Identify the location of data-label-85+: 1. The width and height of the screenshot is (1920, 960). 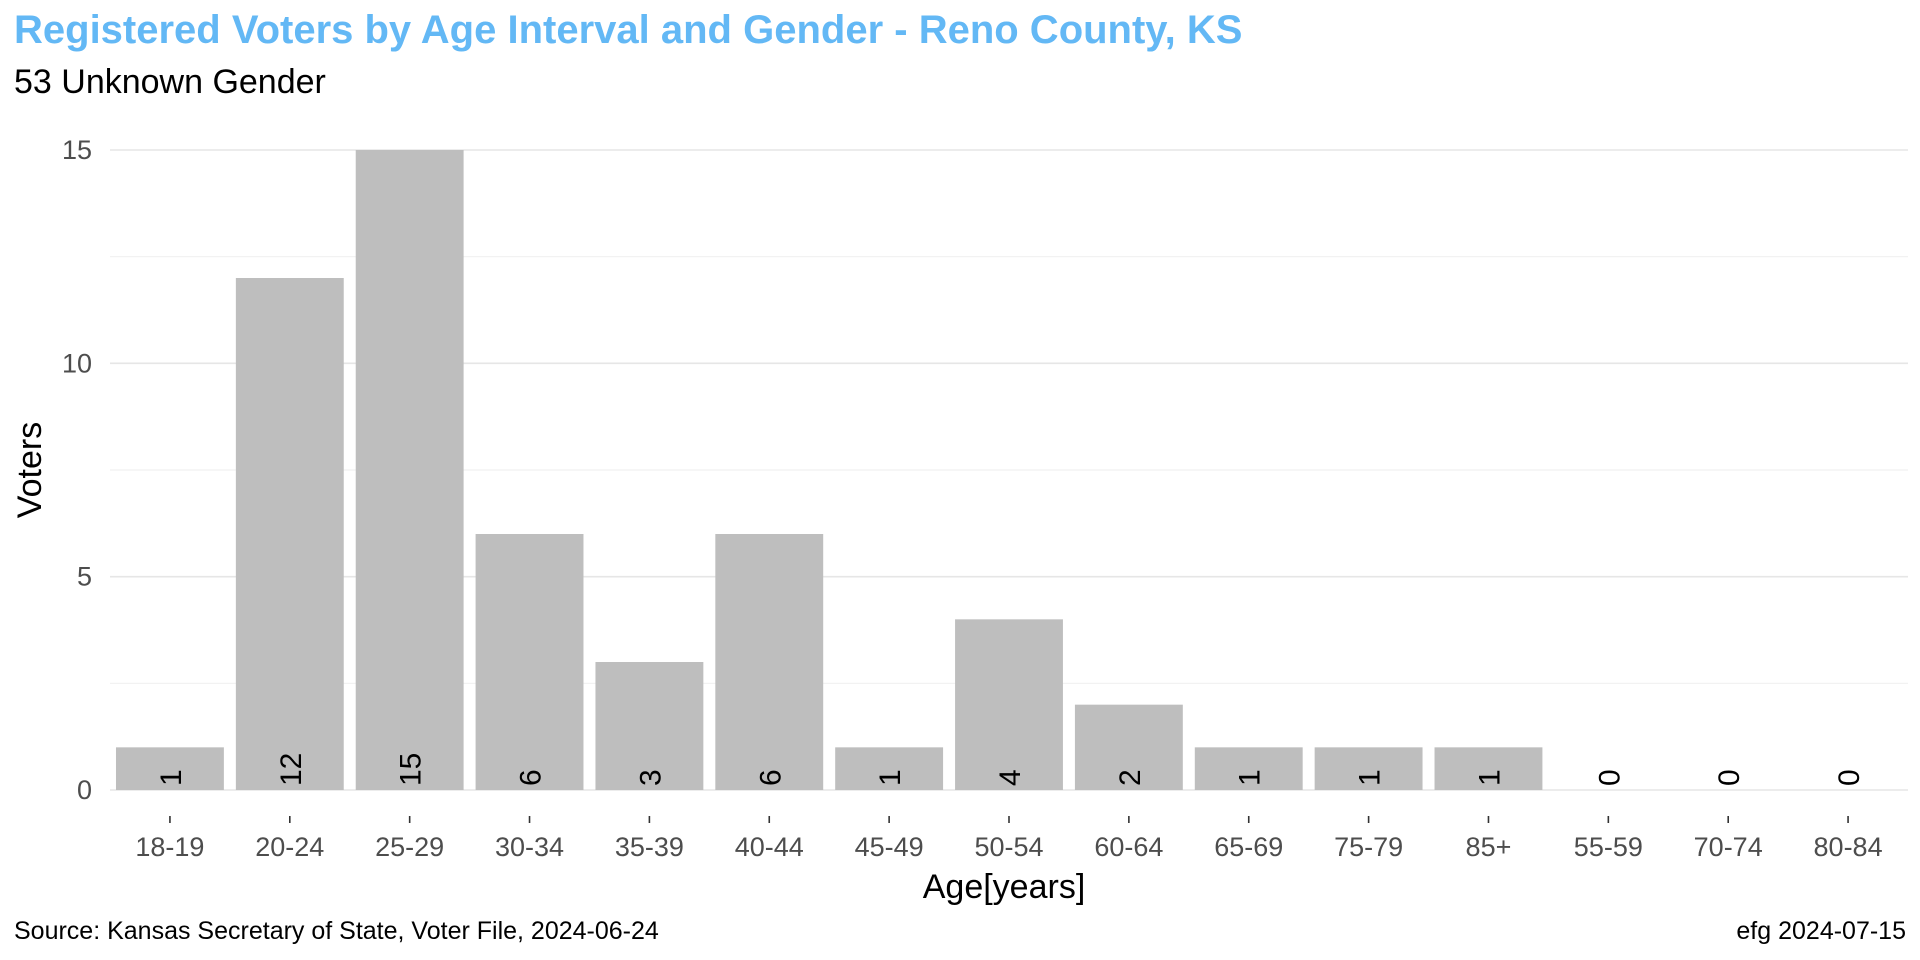
(1489, 777).